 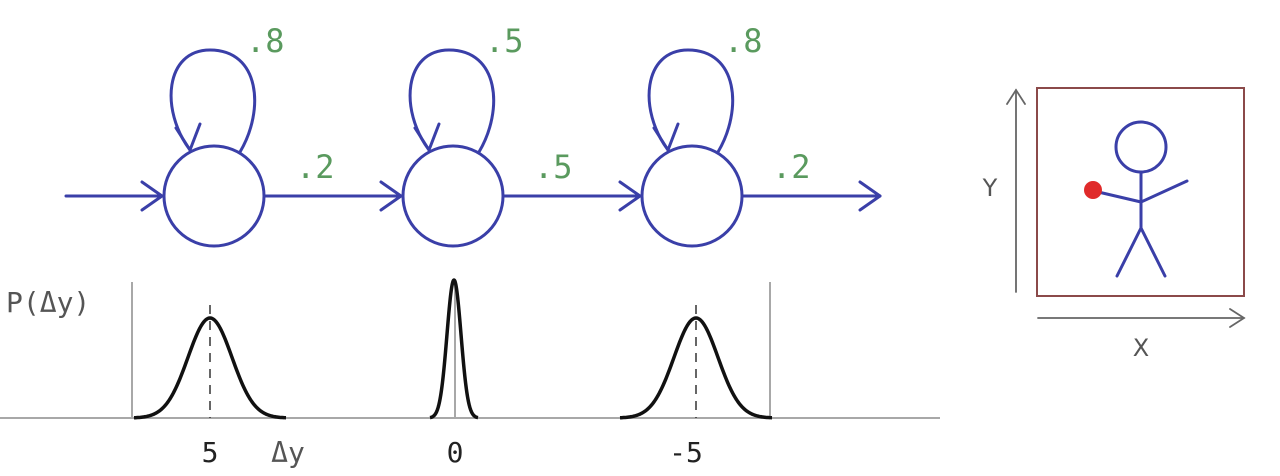 What do you see at coordinates (288, 452) in the screenshot?
I see `density-xlabel: Δy` at bounding box center [288, 452].